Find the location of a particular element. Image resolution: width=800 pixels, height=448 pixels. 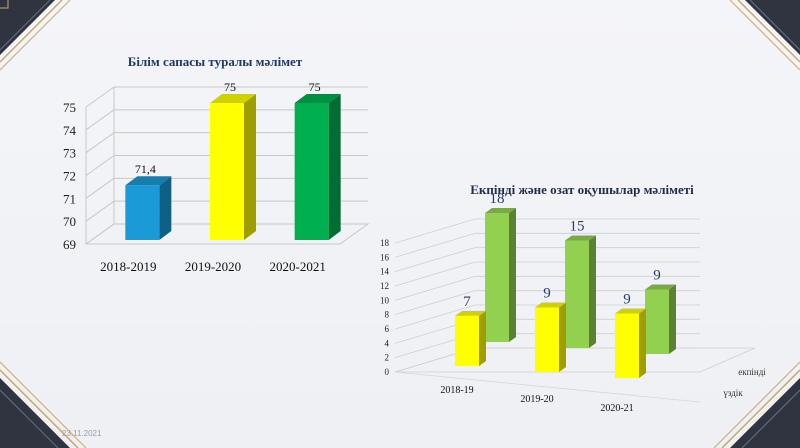

frame-bottom-right is located at coordinates (756, 404).